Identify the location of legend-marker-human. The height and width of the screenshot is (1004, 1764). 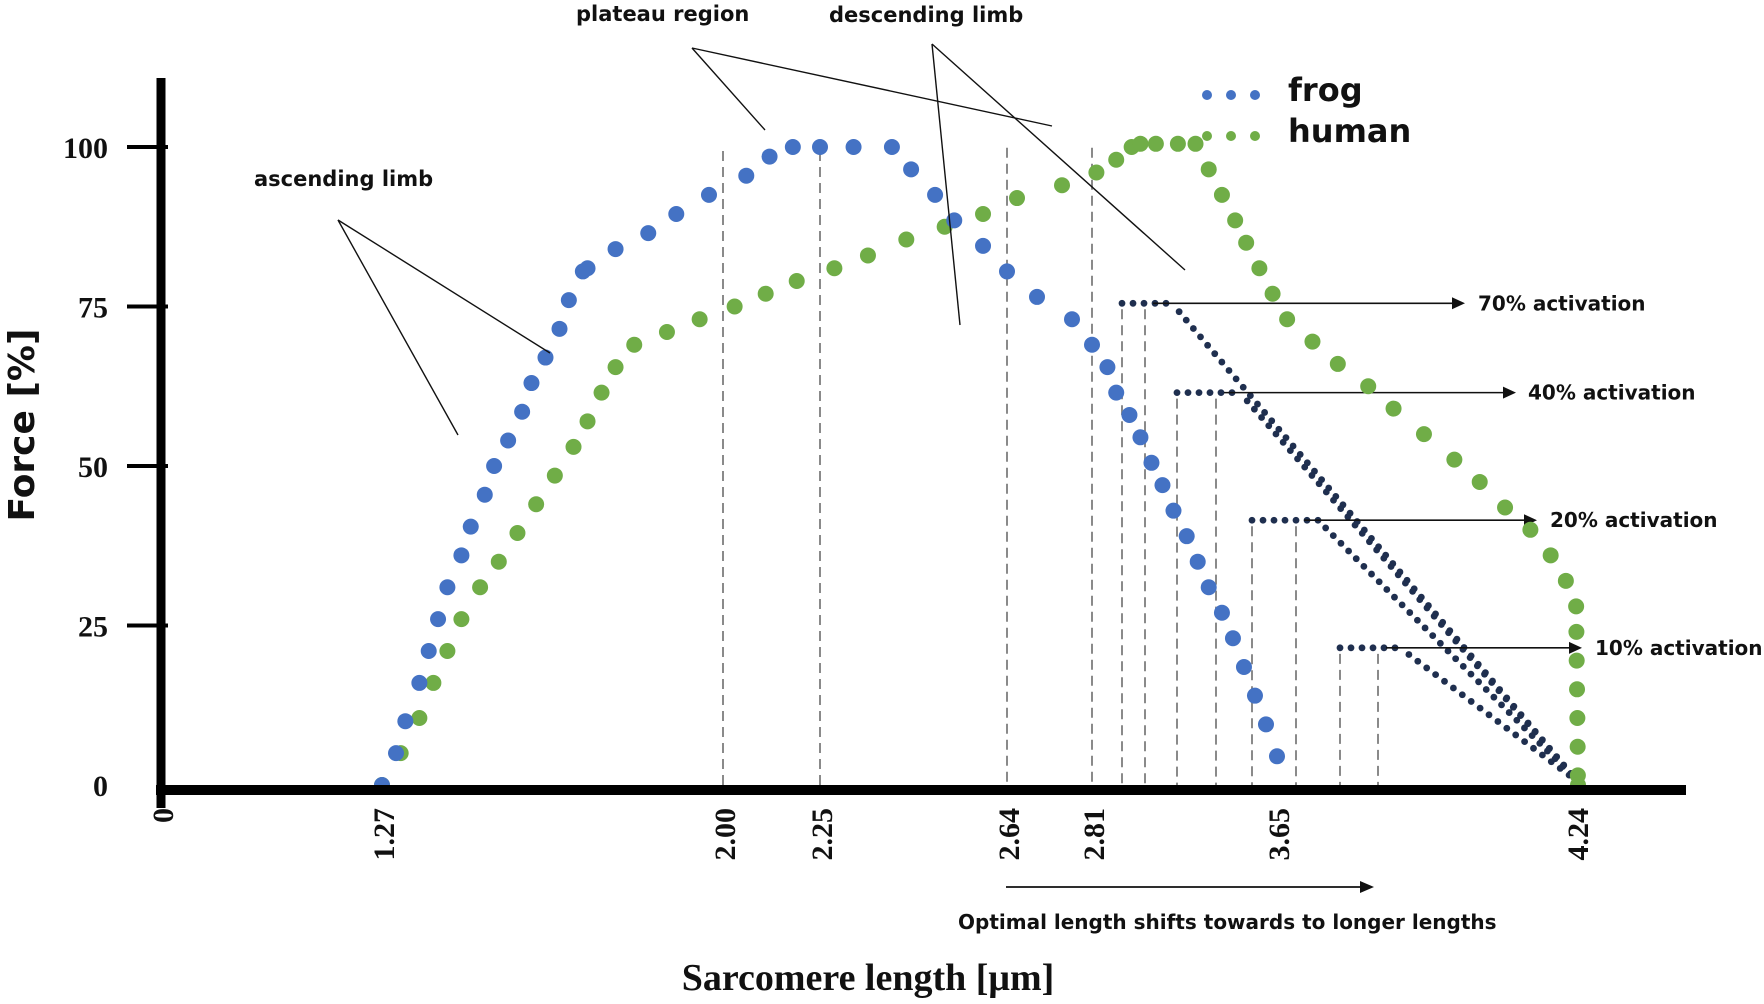
(1231, 136).